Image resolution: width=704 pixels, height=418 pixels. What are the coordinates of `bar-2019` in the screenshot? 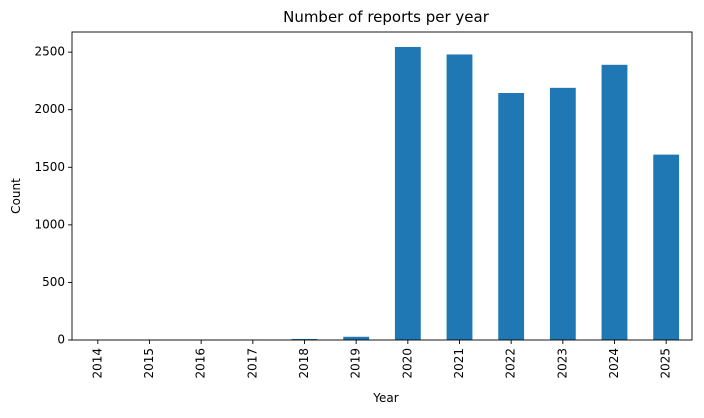 It's located at (356, 338).